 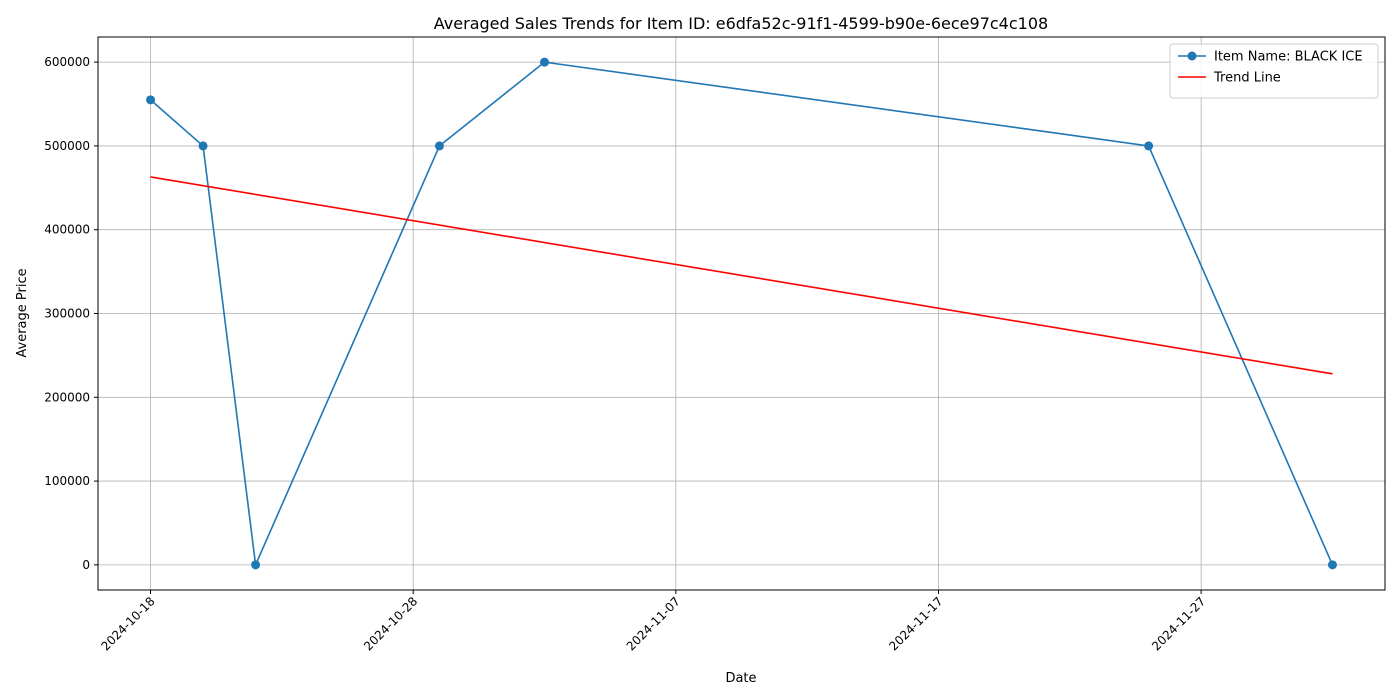 I want to click on y-tick-label: 200000, so click(x=67, y=397).